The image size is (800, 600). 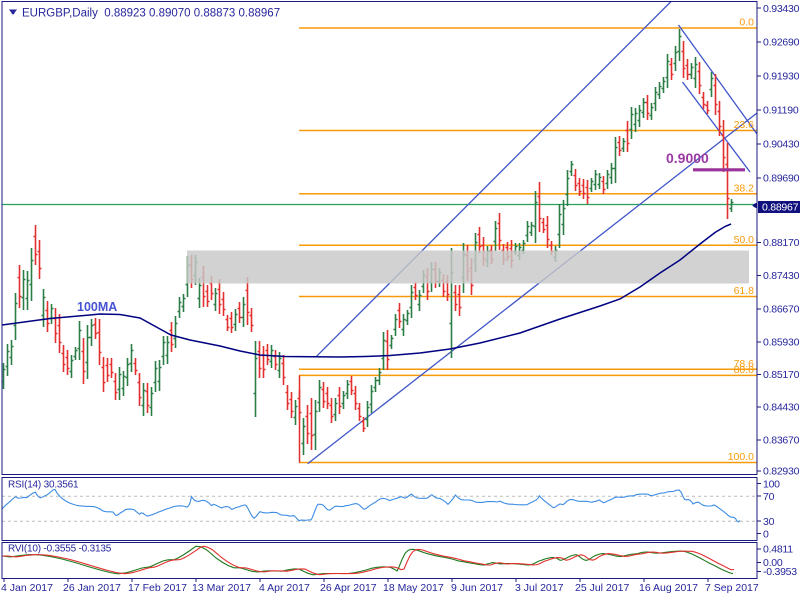 What do you see at coordinates (477, 588) in the screenshot?
I see `svg-text: 9 Jun 2017` at bounding box center [477, 588].